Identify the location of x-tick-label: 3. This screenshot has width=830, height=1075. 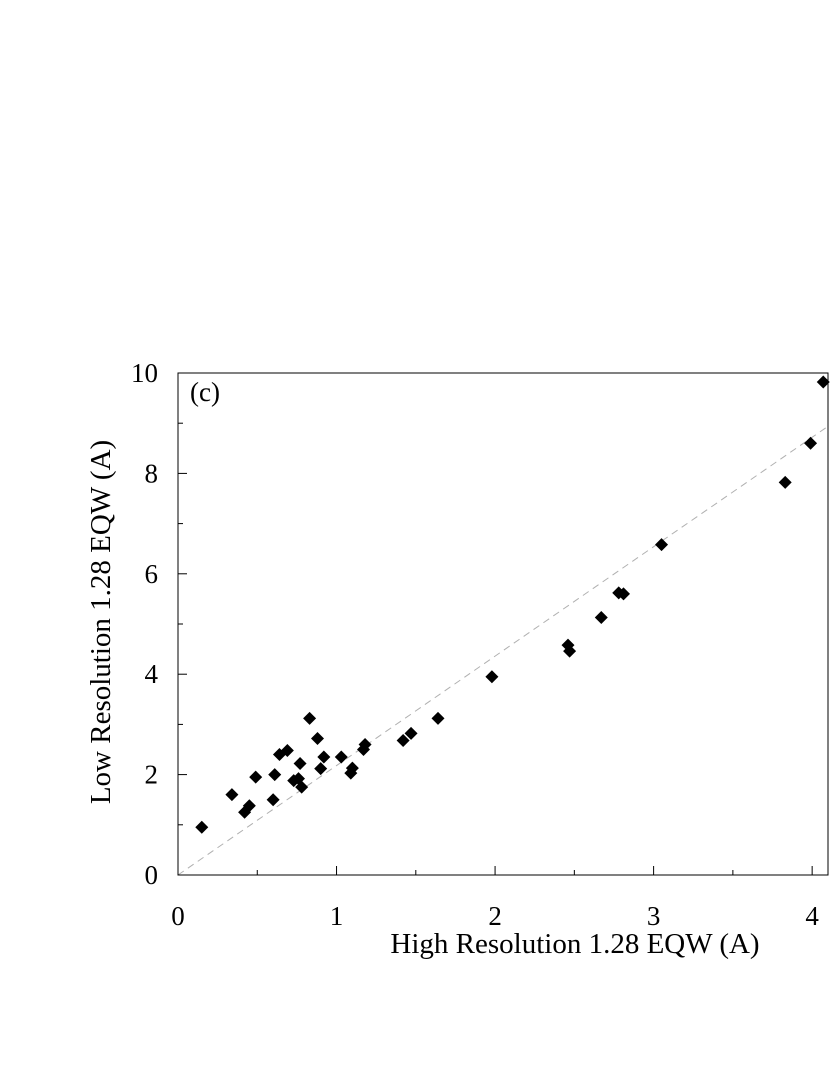
(654, 916).